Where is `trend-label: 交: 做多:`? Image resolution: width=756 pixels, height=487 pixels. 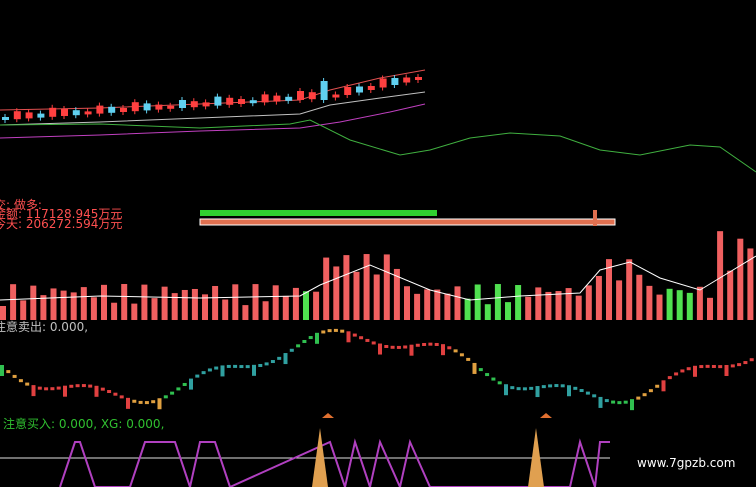
trend-label: 交: 做多: is located at coordinates (21, 204).